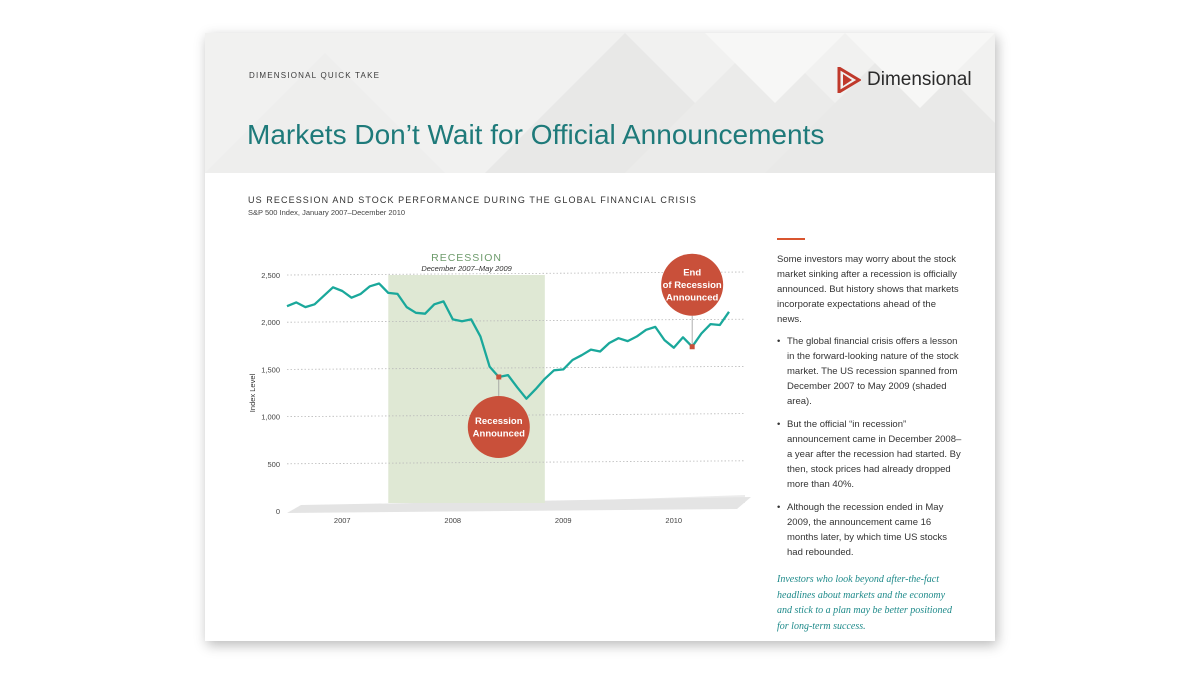  What do you see at coordinates (270, 369) in the screenshot?
I see `y-tick-label: 1,500` at bounding box center [270, 369].